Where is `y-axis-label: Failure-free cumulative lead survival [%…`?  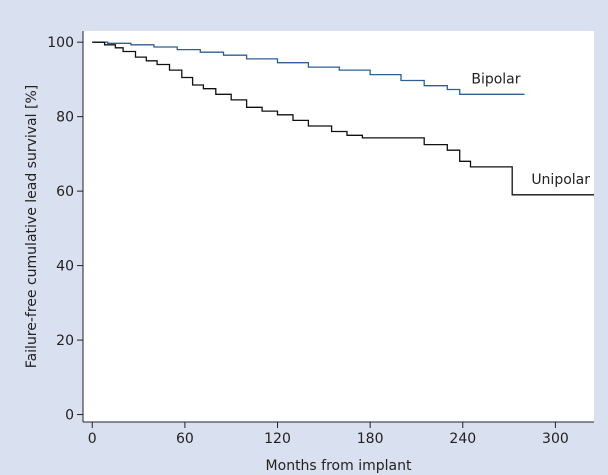
y-axis-label: Failure-free cumulative lead survival [%… is located at coordinates (32, 226).